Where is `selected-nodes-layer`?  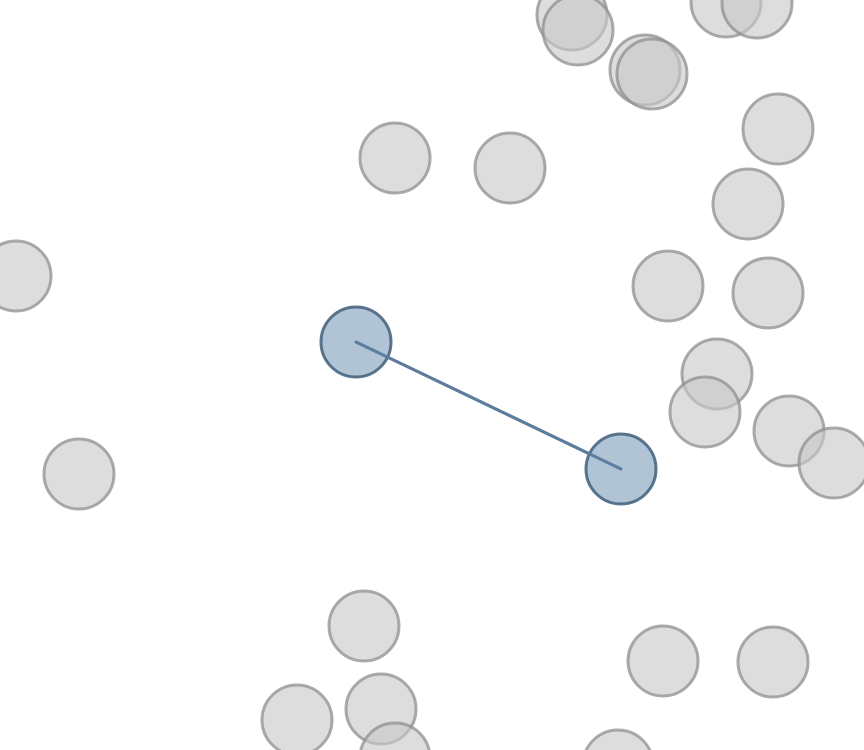
selected-nodes-layer is located at coordinates (488, 405).